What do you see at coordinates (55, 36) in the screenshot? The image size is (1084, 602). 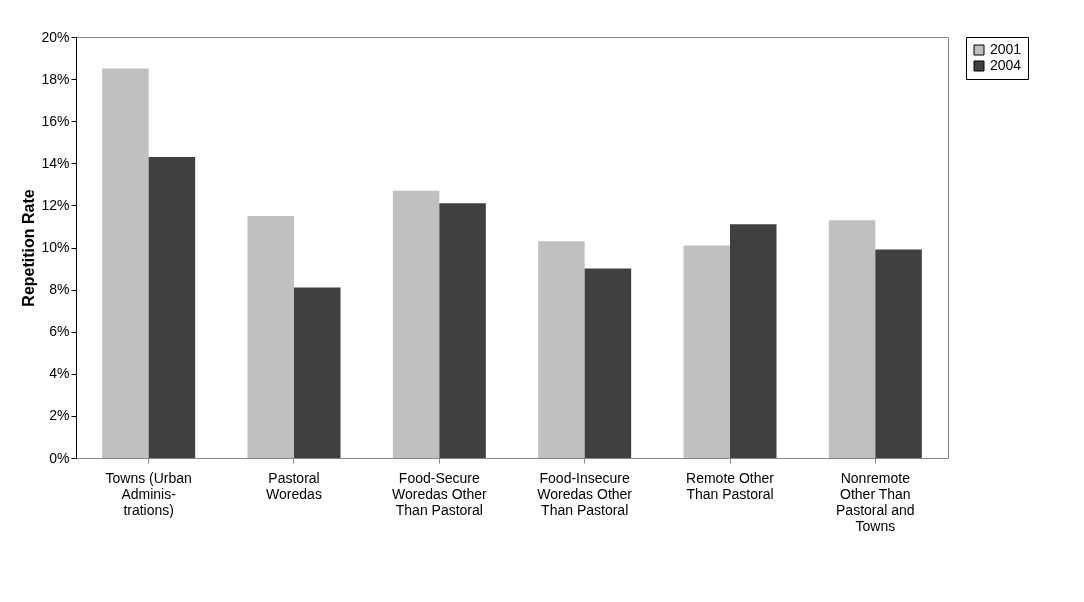 I see `y-tick-label: 20%` at bounding box center [55, 36].